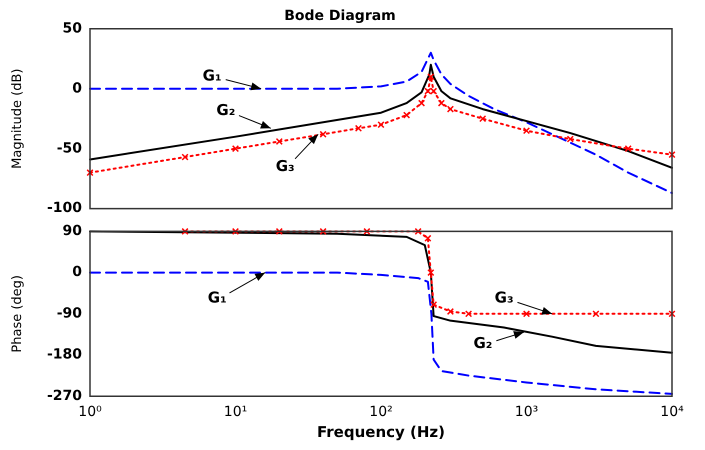 The image size is (705, 450). I want to click on x-tick-label: 10¹, so click(236, 412).